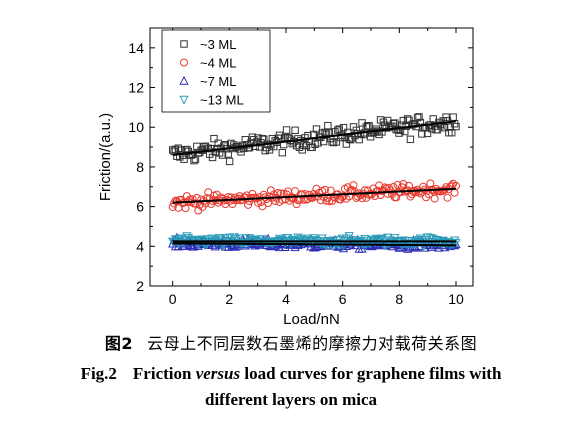  Describe the element at coordinates (218, 63) in the screenshot. I see `legend-entry: ~4 ML` at that location.